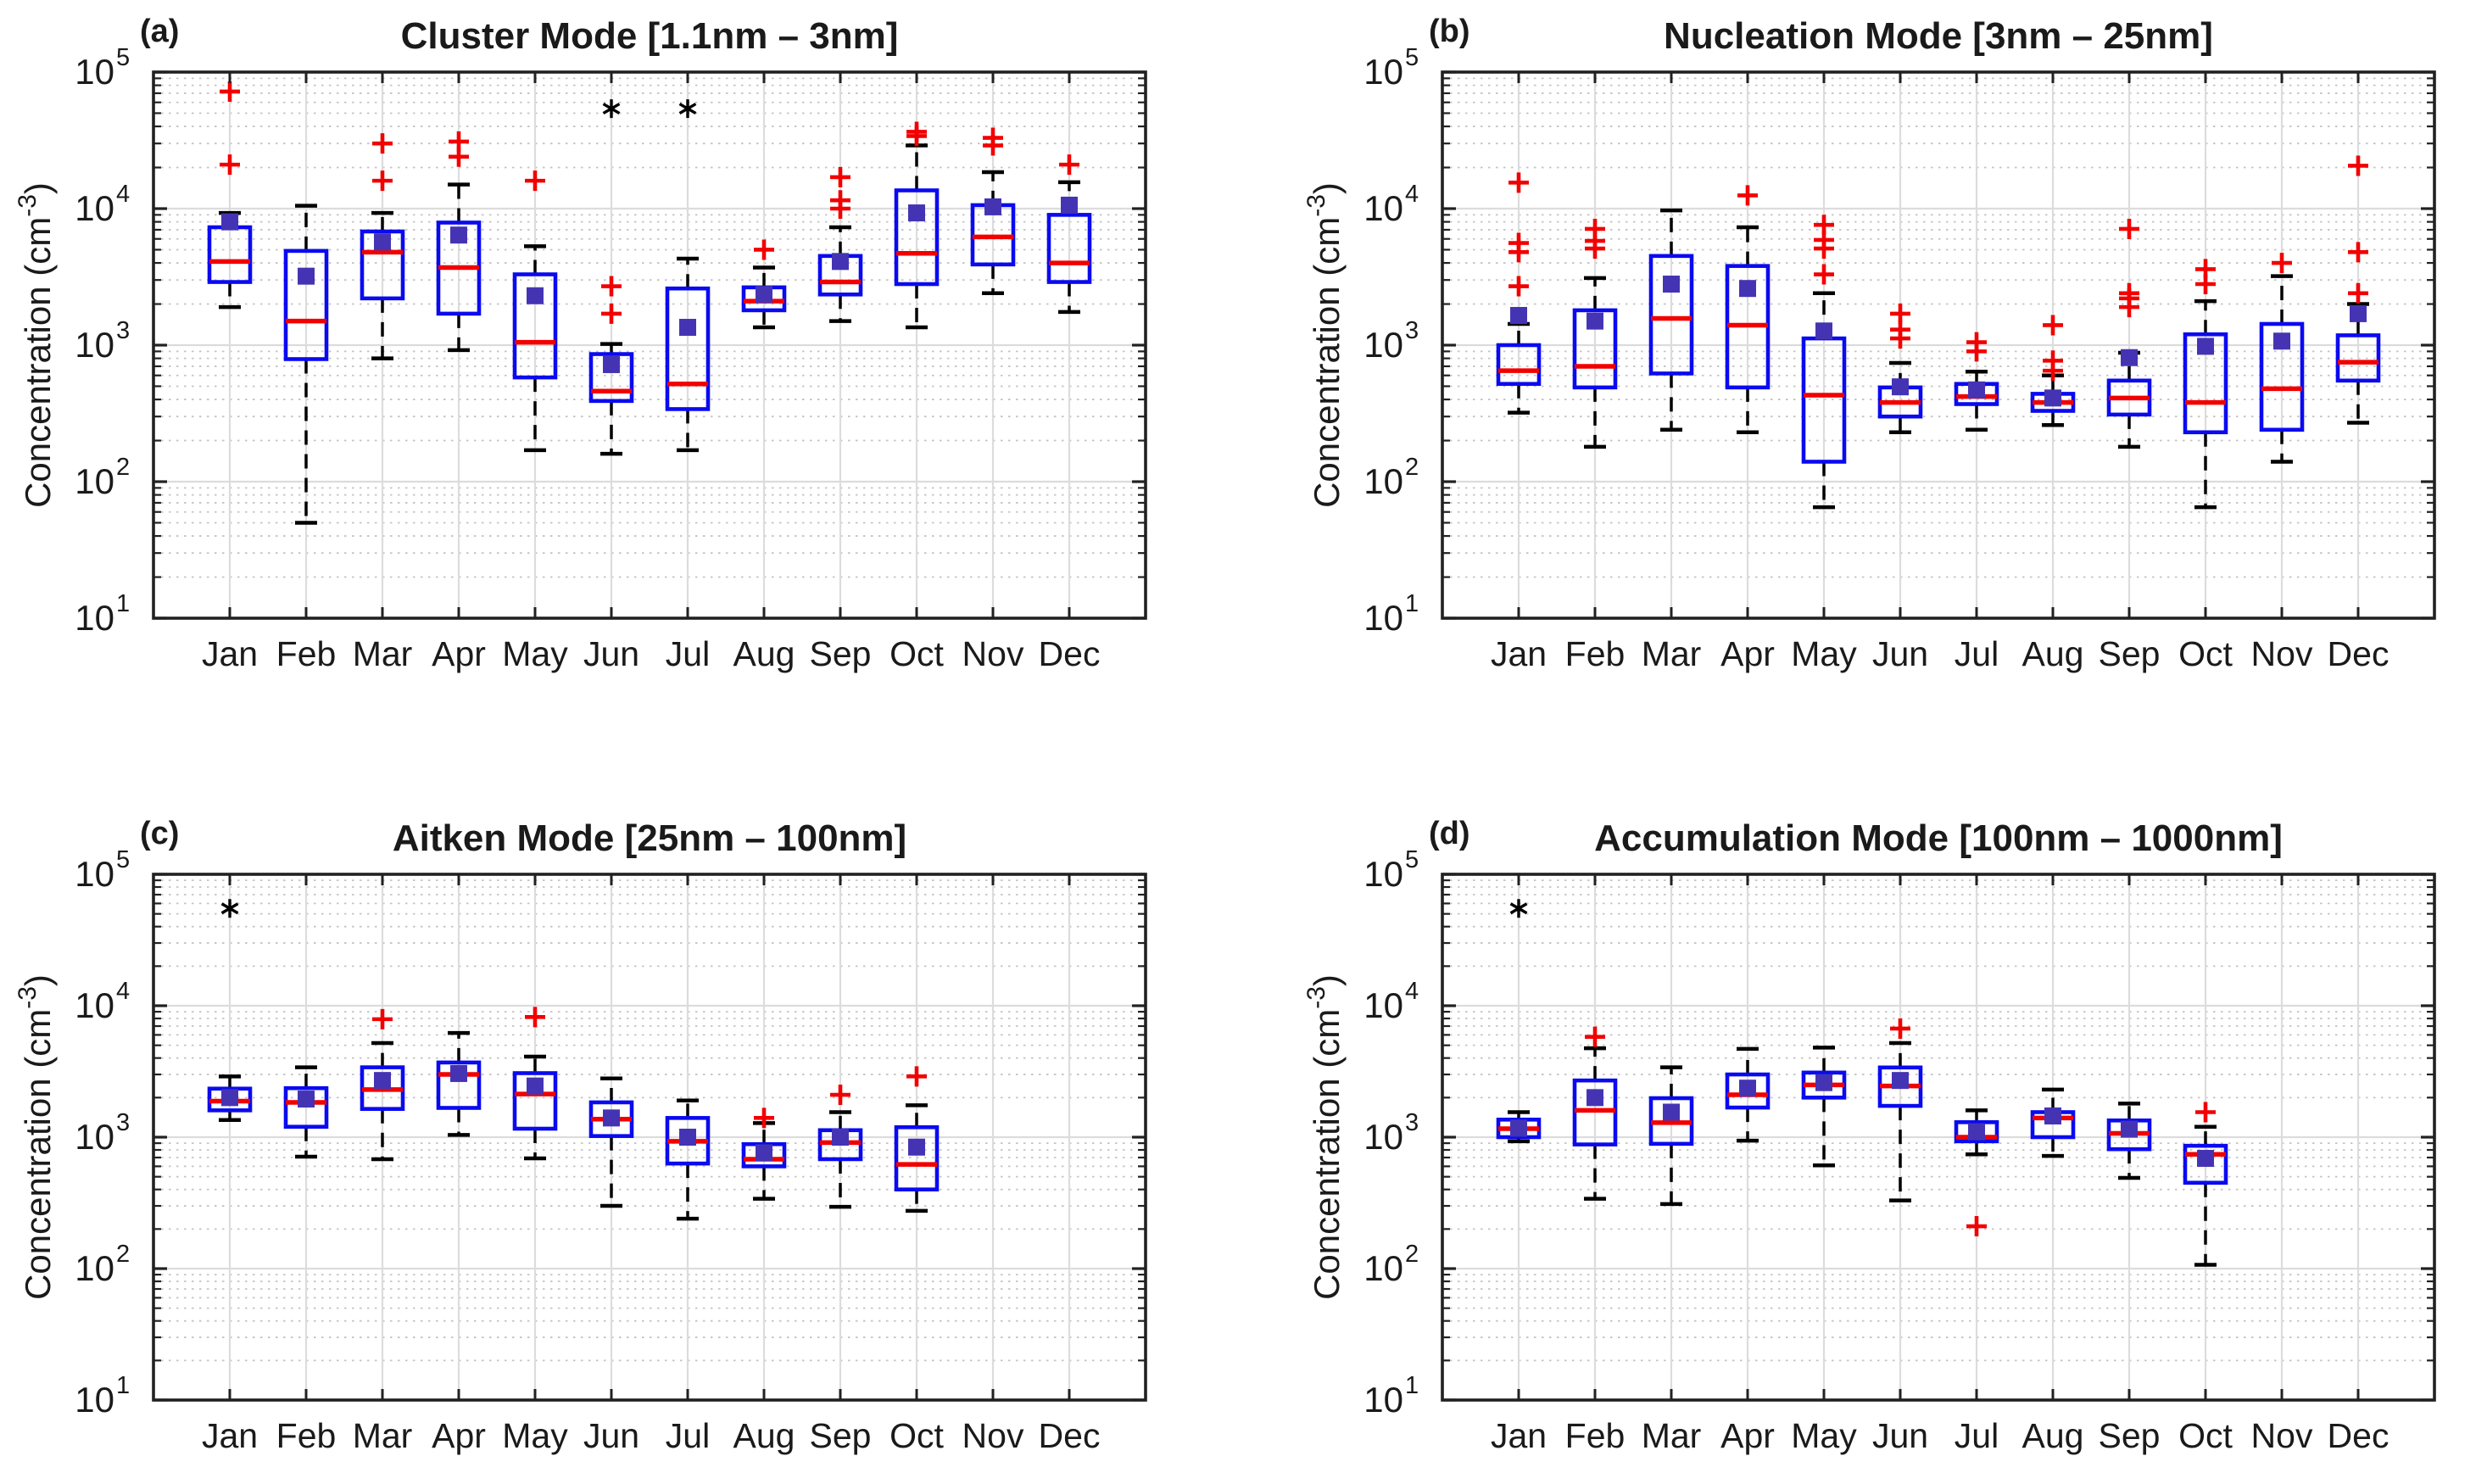 The image size is (2476, 1484). What do you see at coordinates (1938, 345) in the screenshot?
I see `grid-major` at bounding box center [1938, 345].